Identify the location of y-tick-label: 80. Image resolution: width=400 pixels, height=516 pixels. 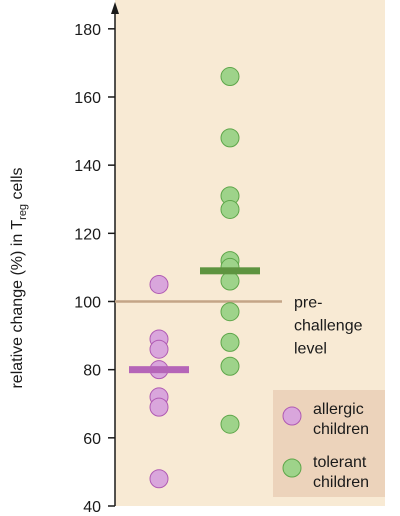
(92, 371).